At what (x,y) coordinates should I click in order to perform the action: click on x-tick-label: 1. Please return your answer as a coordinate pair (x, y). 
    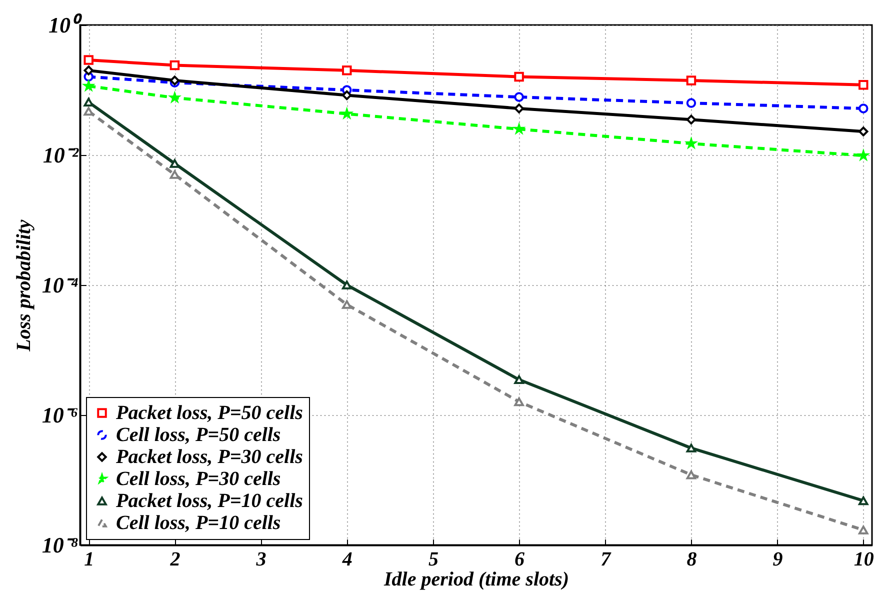
    Looking at the image, I should click on (89, 559).